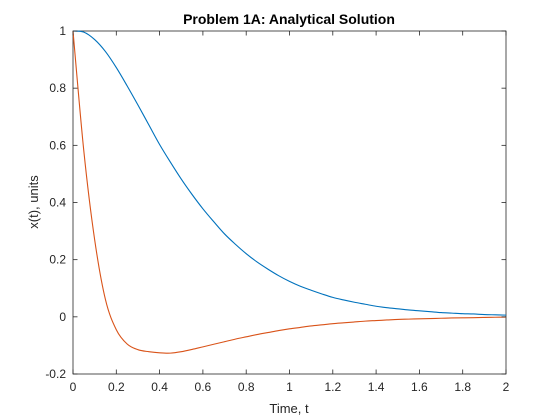 The width and height of the screenshot is (560, 420). What do you see at coordinates (159, 387) in the screenshot?
I see `x-tick-label: 0.4` at bounding box center [159, 387].